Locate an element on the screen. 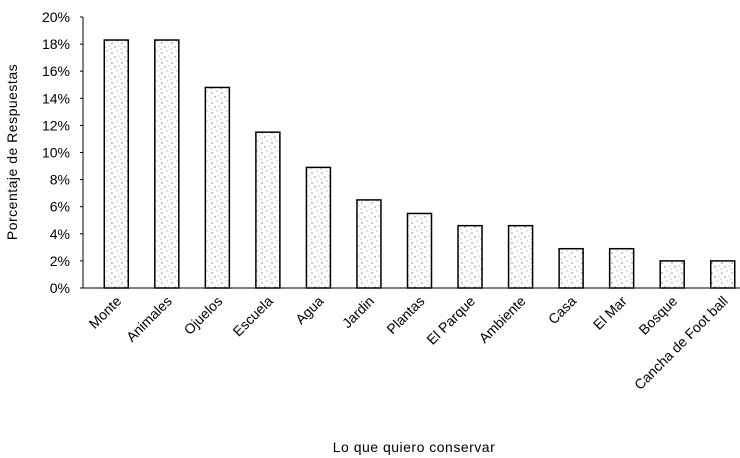 The height and width of the screenshot is (458, 740). x-tick-label: Casa is located at coordinates (562, 310).